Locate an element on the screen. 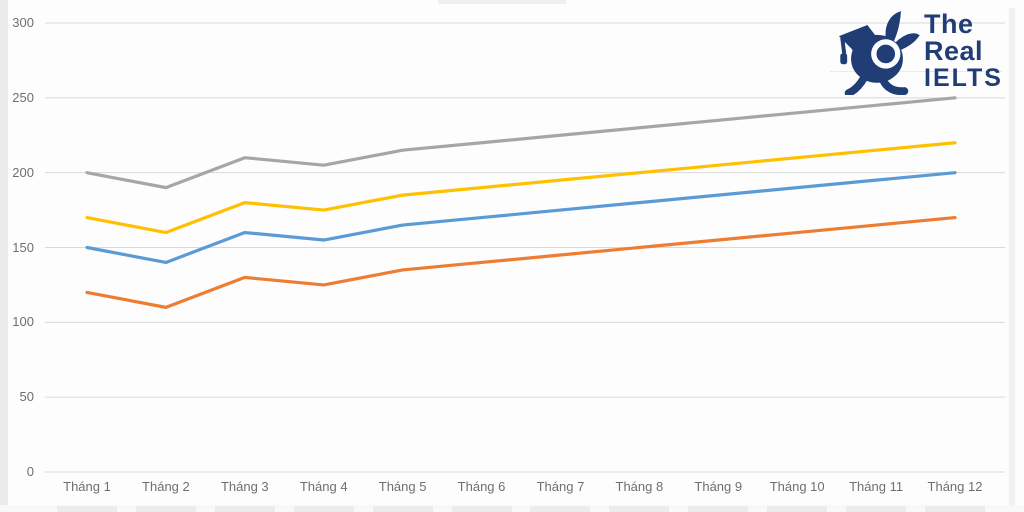 Image resolution: width=1024 pixels, height=512 pixels. x-axis-category-label: Tháng 2 is located at coordinates (166, 486).